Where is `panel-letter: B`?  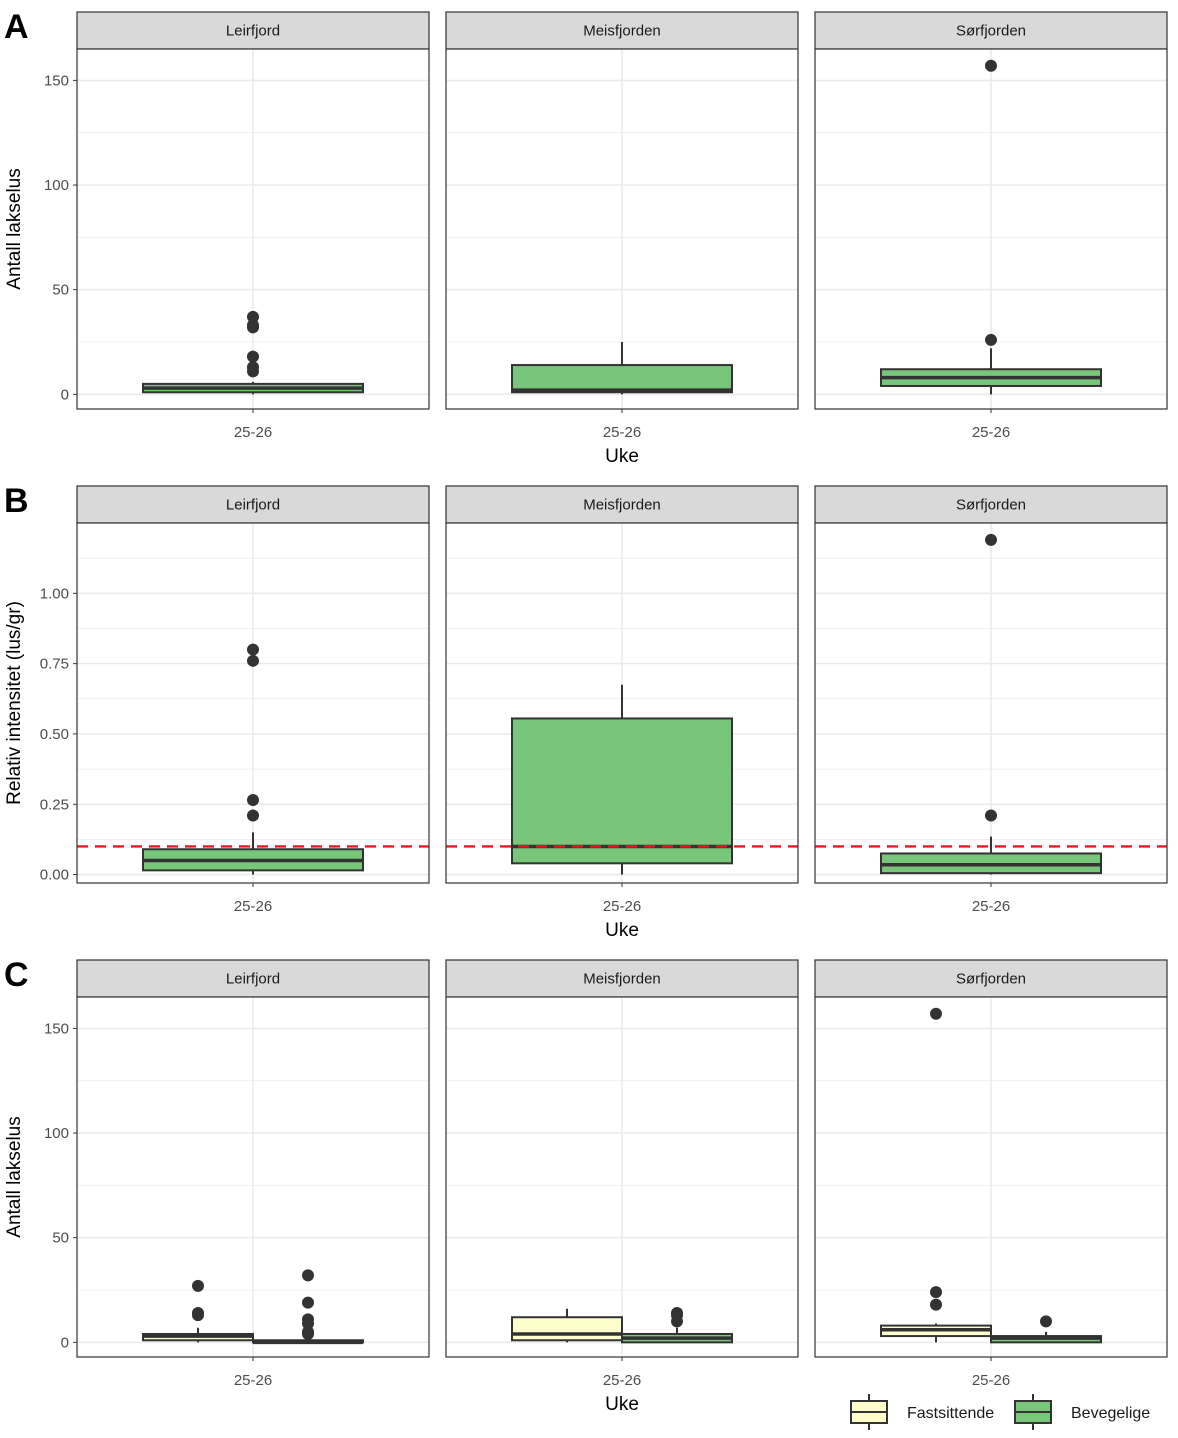 panel-letter: B is located at coordinates (16, 501).